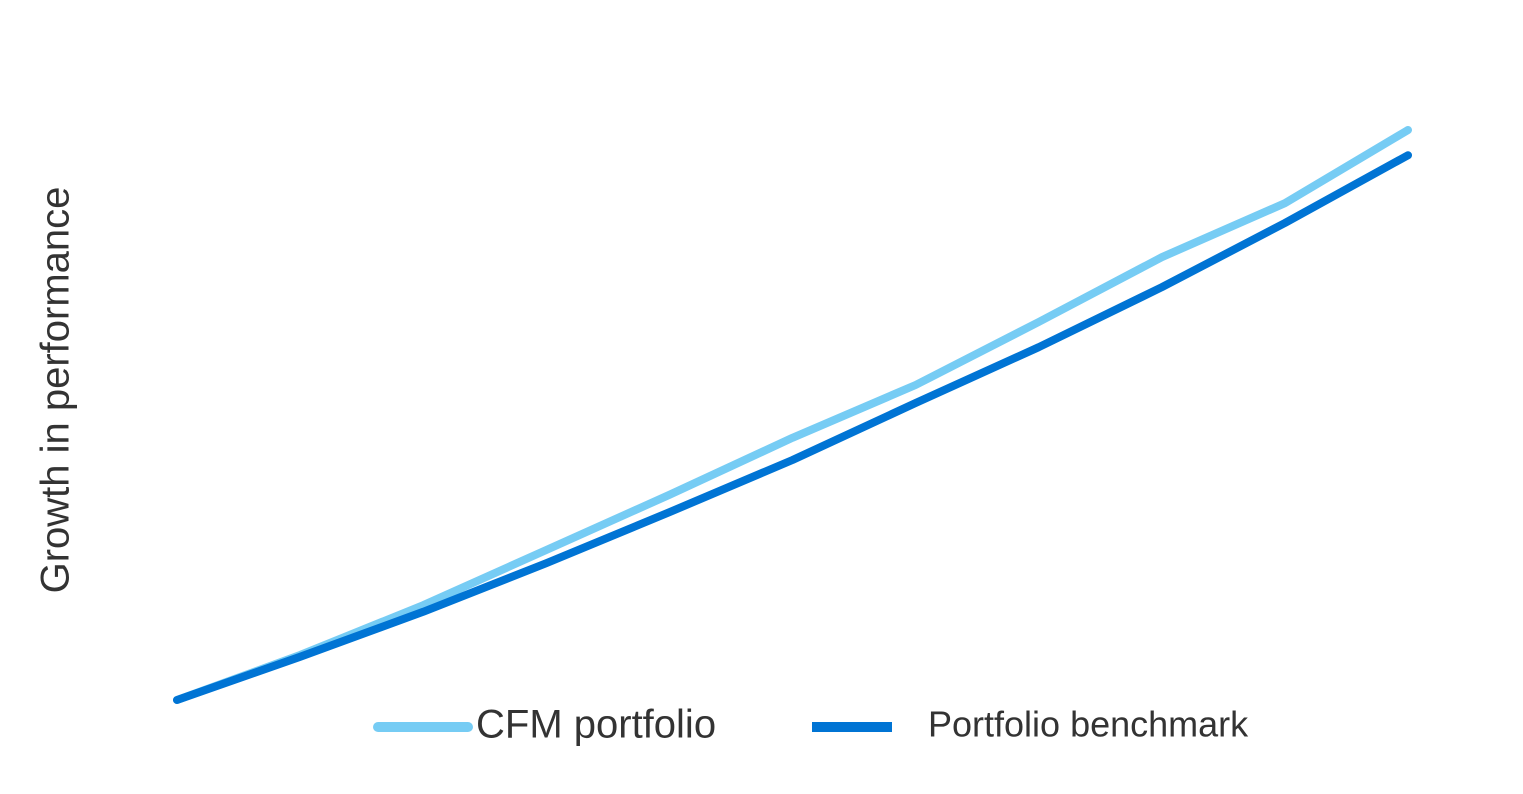 The image size is (1523, 794). Describe the element at coordinates (56, 390) in the screenshot. I see `y-axis-label: Growth in performance` at that location.